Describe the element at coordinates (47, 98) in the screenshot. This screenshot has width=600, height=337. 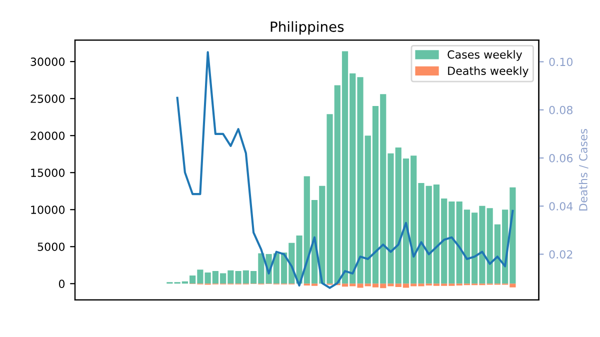
I see `y-tick-label: 25000` at that location.